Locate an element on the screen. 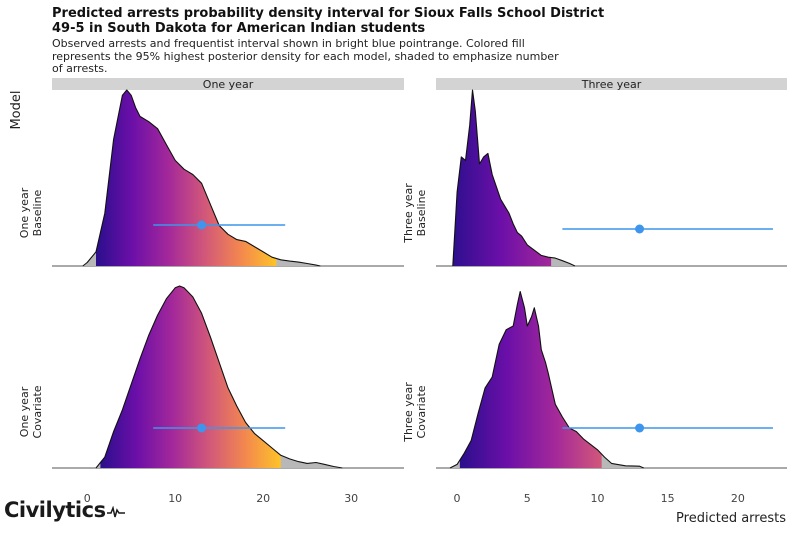  y-axis-title: Model is located at coordinates (16, 109).